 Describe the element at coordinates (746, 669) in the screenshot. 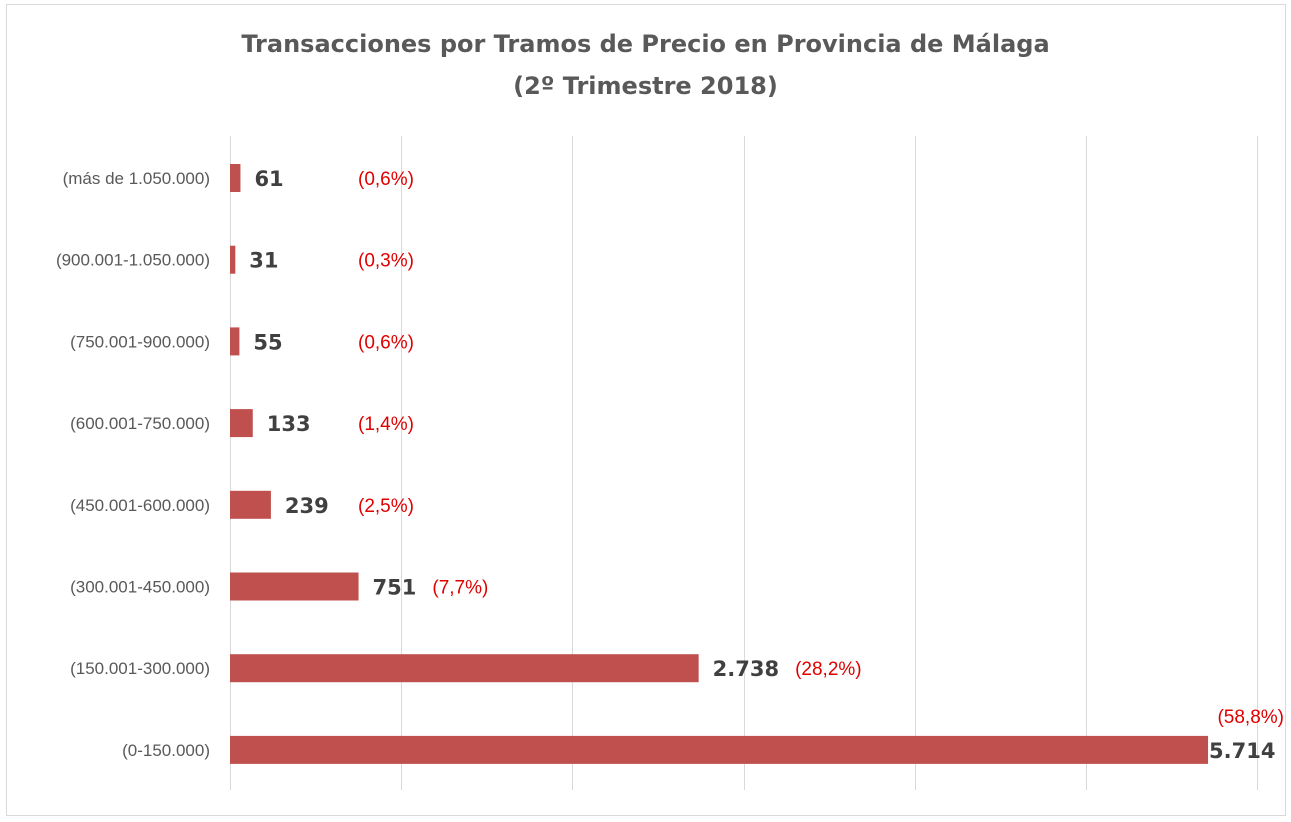

I see `value-label-6: 2.738` at that location.